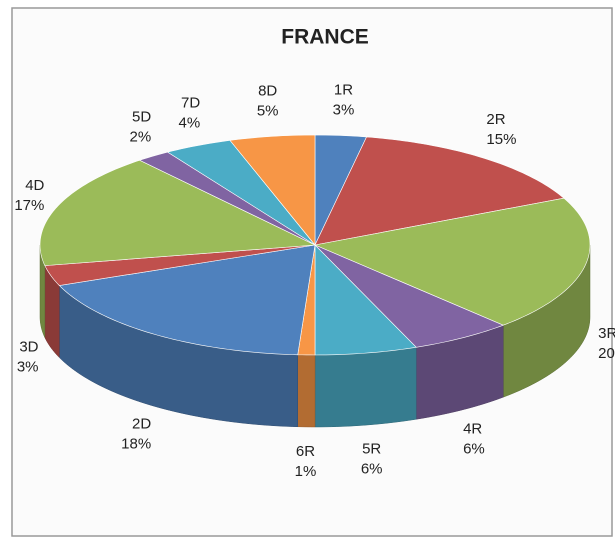 This screenshot has width=615, height=543. What do you see at coordinates (268, 111) in the screenshot?
I see `value-label: 5%` at bounding box center [268, 111].